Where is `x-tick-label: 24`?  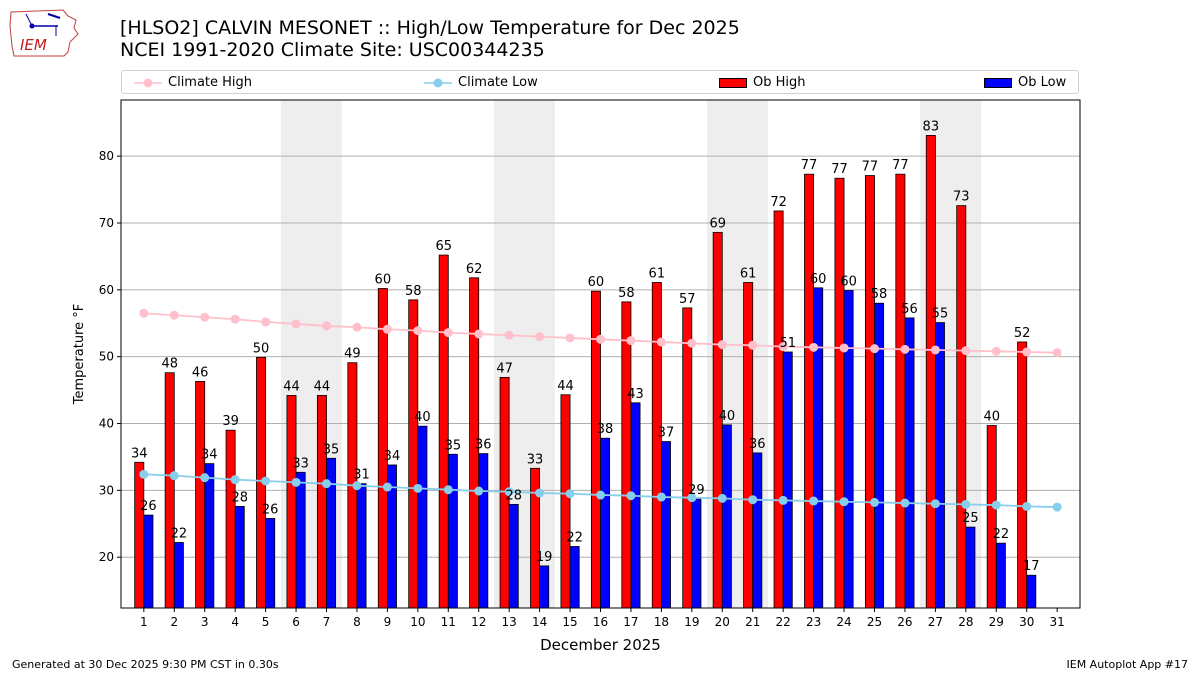
x-tick-label: 24 is located at coordinates (843, 622).